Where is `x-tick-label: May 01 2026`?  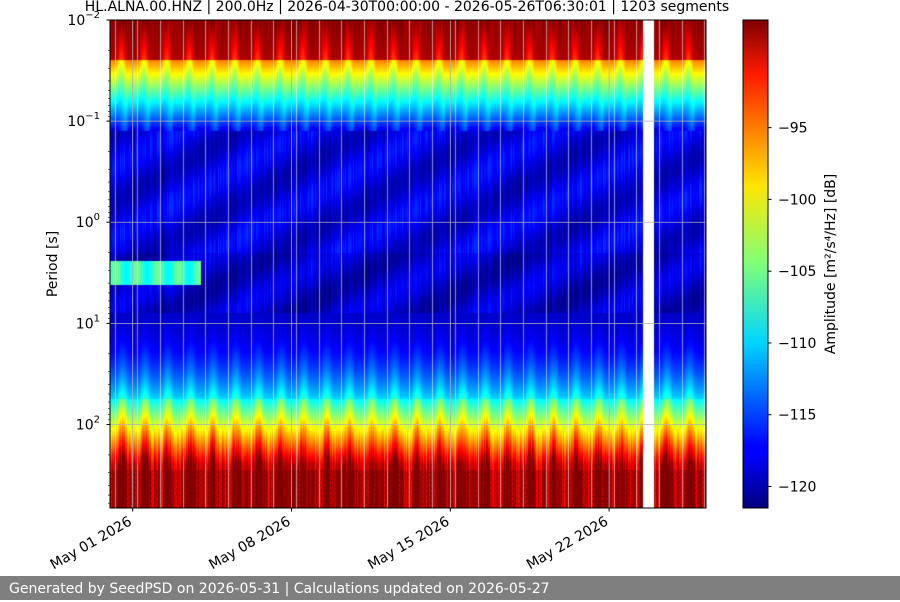 x-tick-label: May 01 2026 is located at coordinates (91, 544).